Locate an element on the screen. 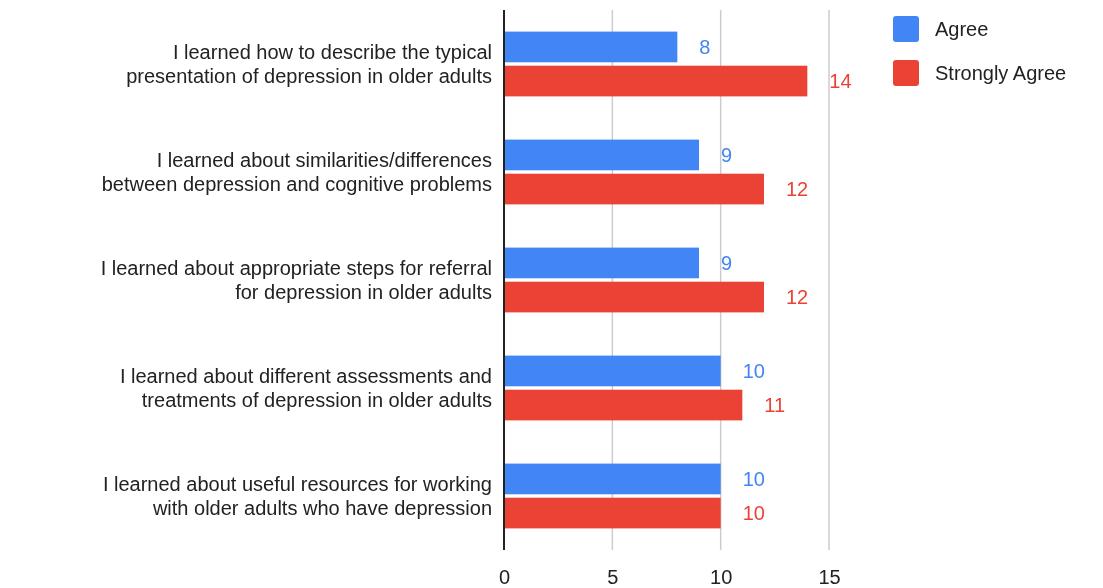  y-tick-label: I learned about different assessments and treatments of depression in older adults is located at coordinates (305, 388).